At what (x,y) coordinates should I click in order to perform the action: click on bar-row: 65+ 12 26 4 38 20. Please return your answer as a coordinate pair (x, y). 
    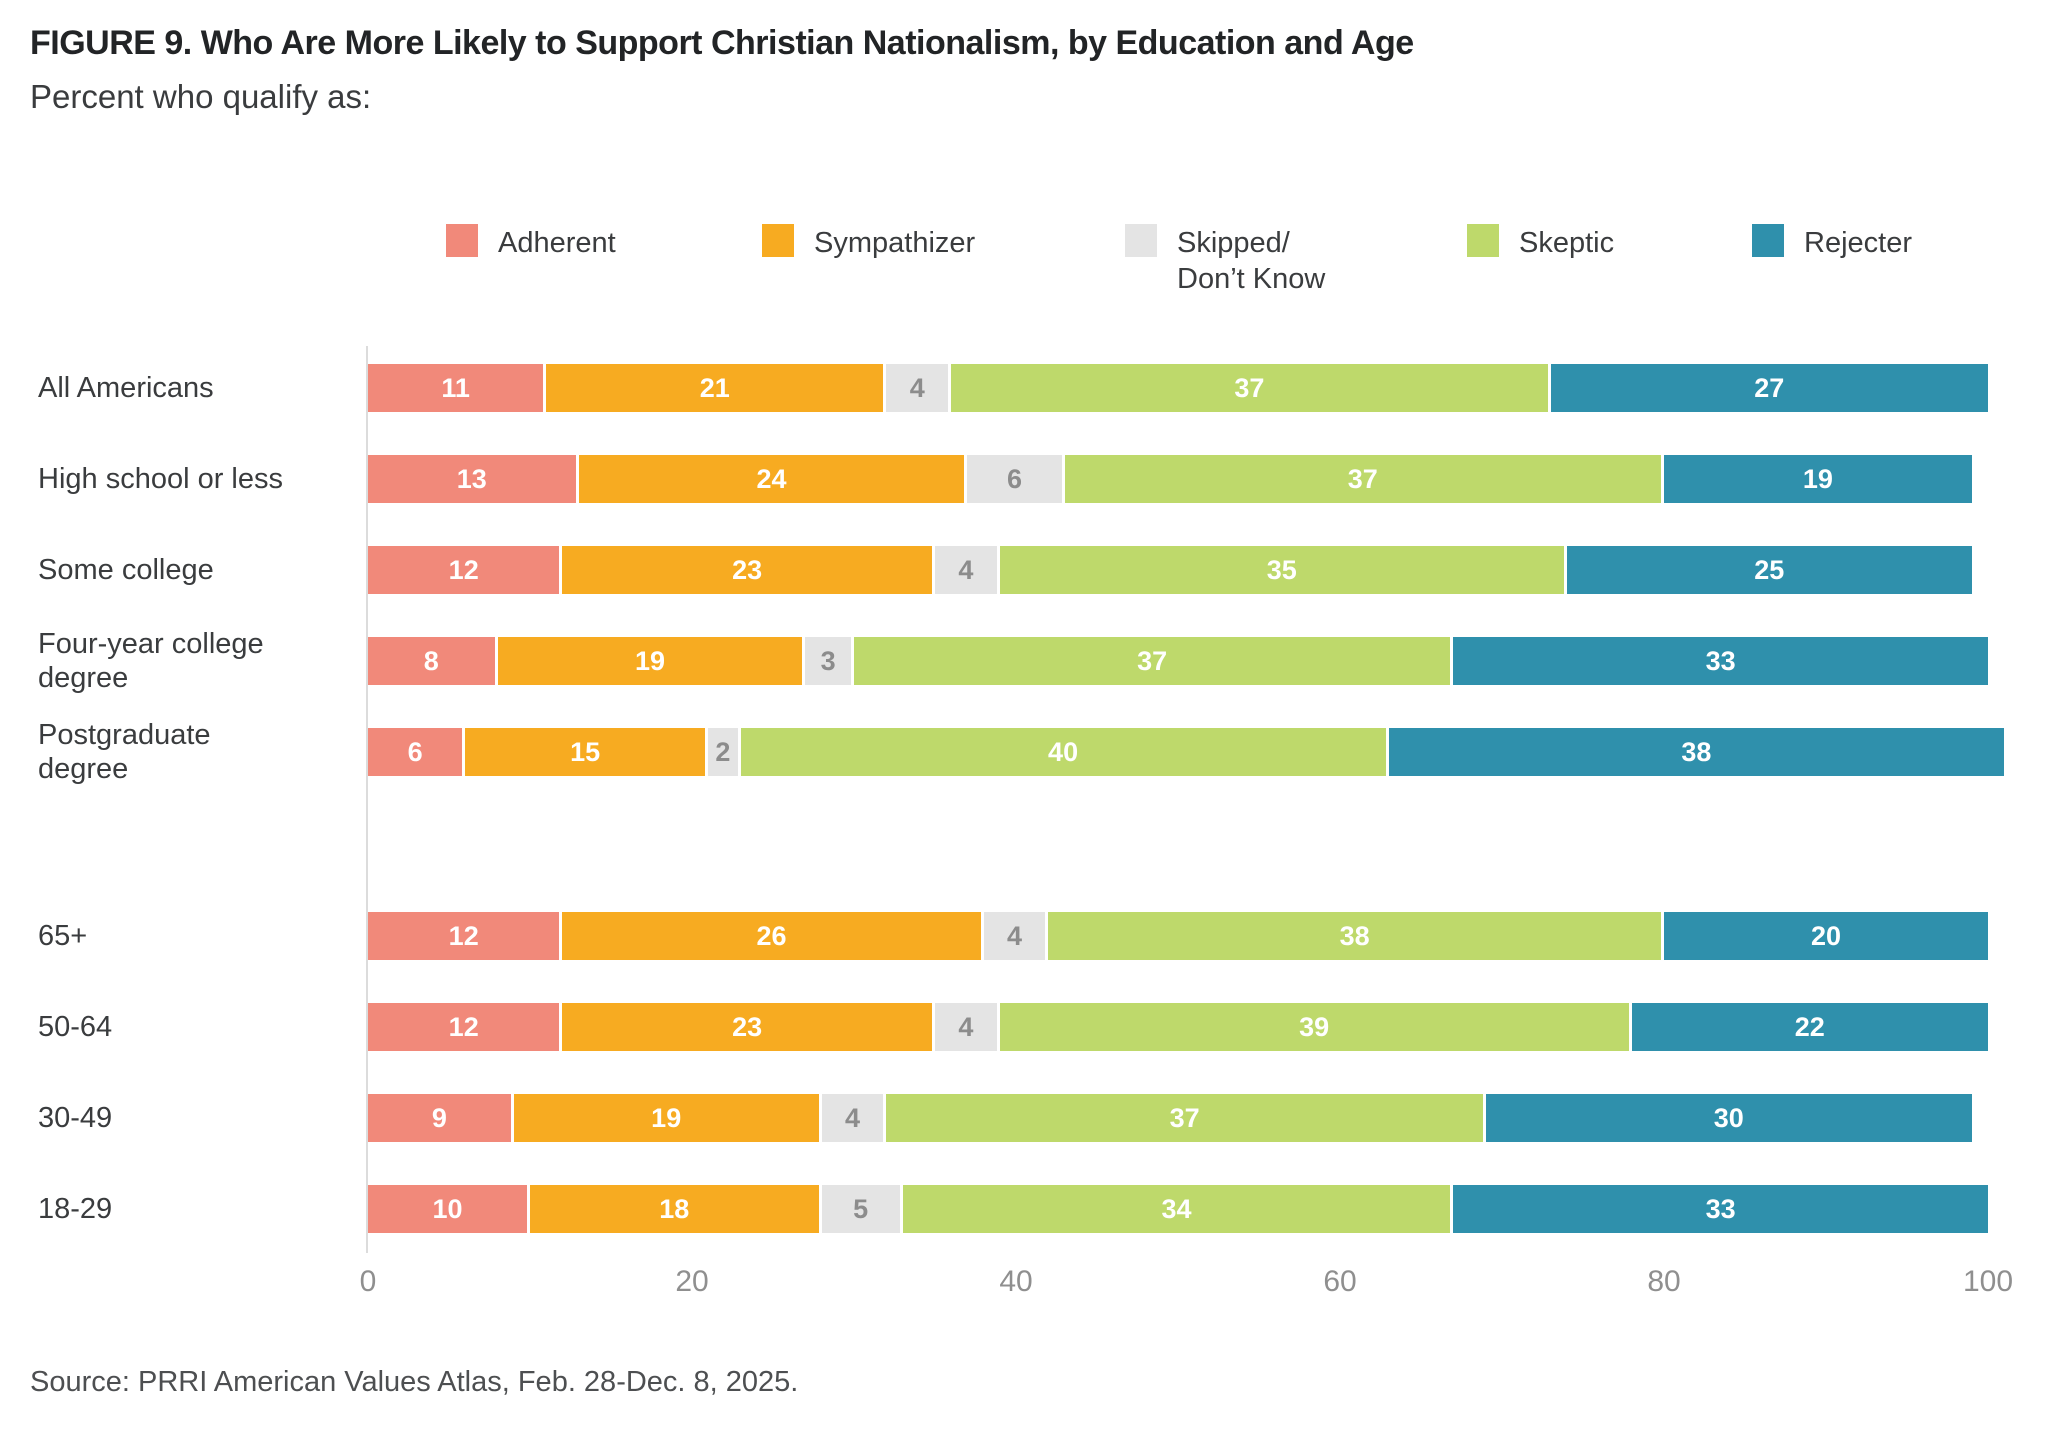
    Looking at the image, I should click on (1031, 936).